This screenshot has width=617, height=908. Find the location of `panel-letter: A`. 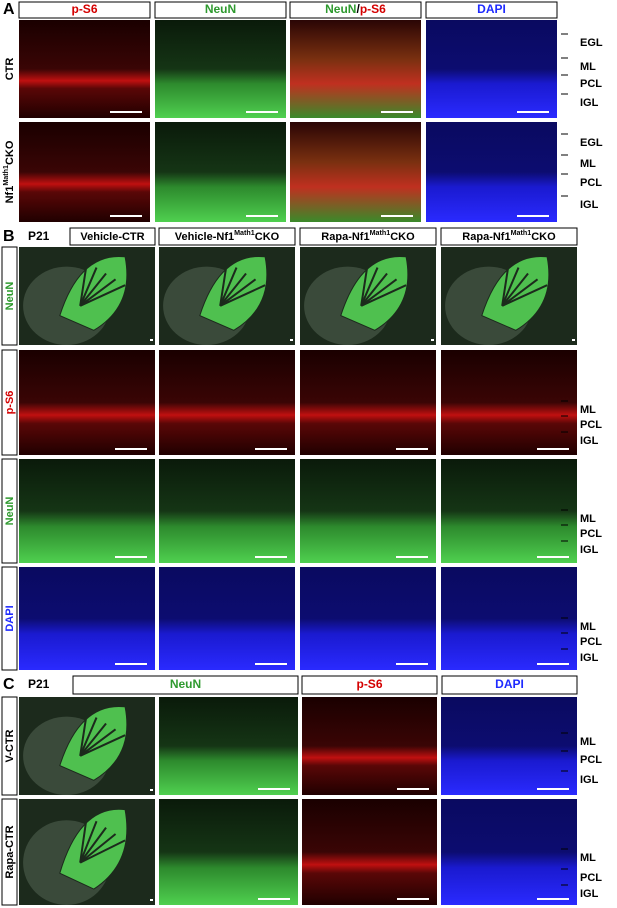

panel-letter: A is located at coordinates (9, 9).